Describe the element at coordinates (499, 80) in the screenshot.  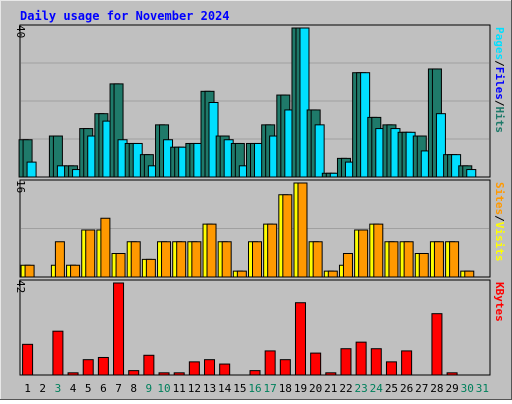
I see `side-legend: Pages/Files/Hits` at that location.